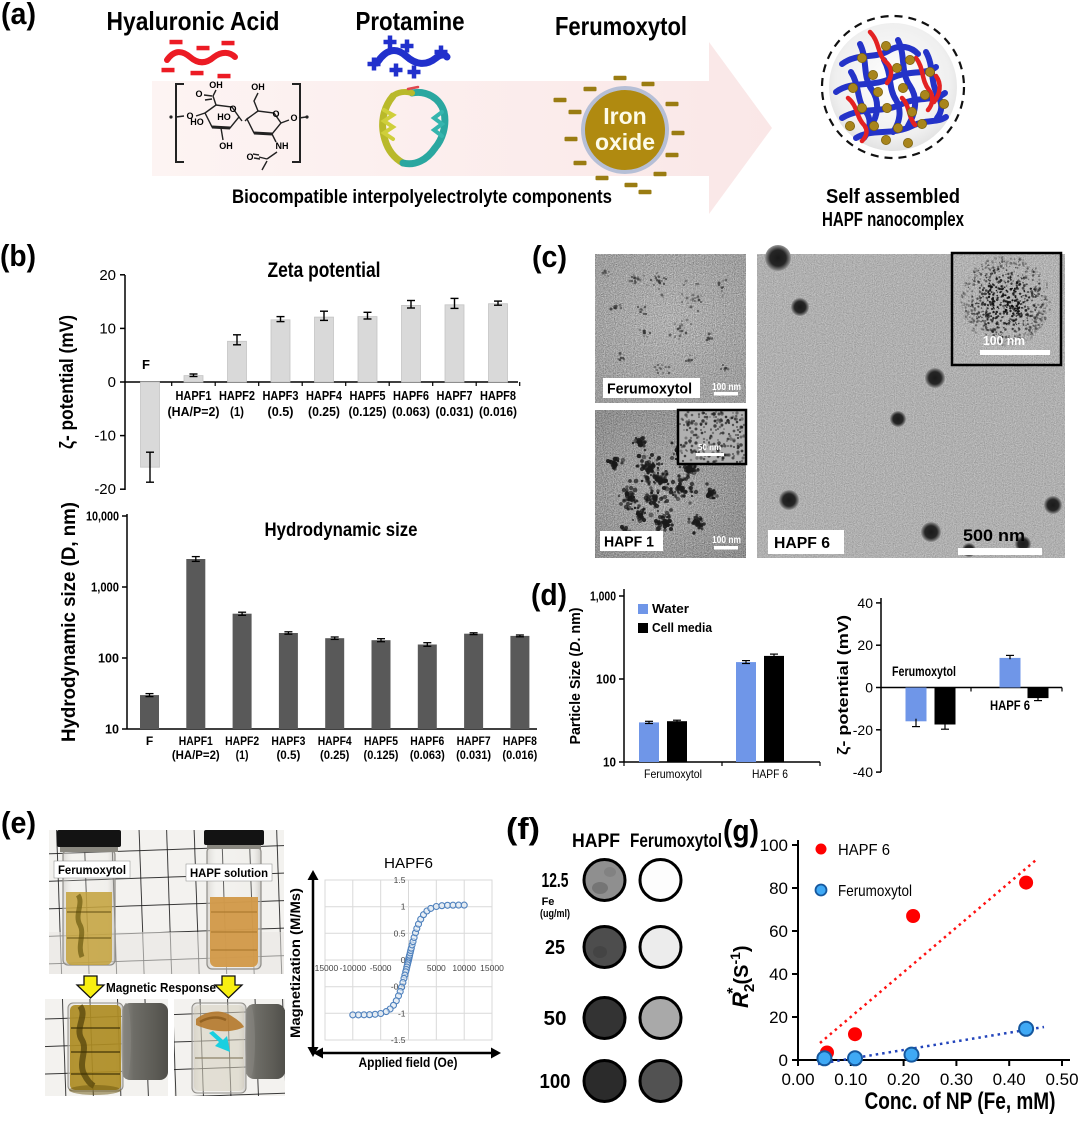  What do you see at coordinates (325, 968) in the screenshot?
I see `svg-text: -15000` at bounding box center [325, 968].